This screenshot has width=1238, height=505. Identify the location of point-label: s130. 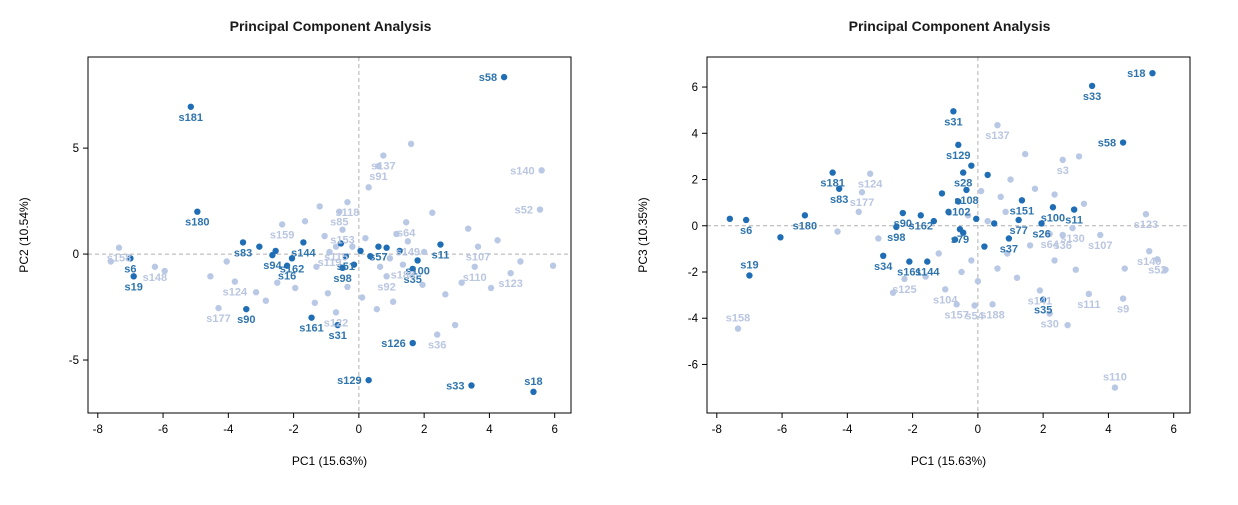
(1072, 239).